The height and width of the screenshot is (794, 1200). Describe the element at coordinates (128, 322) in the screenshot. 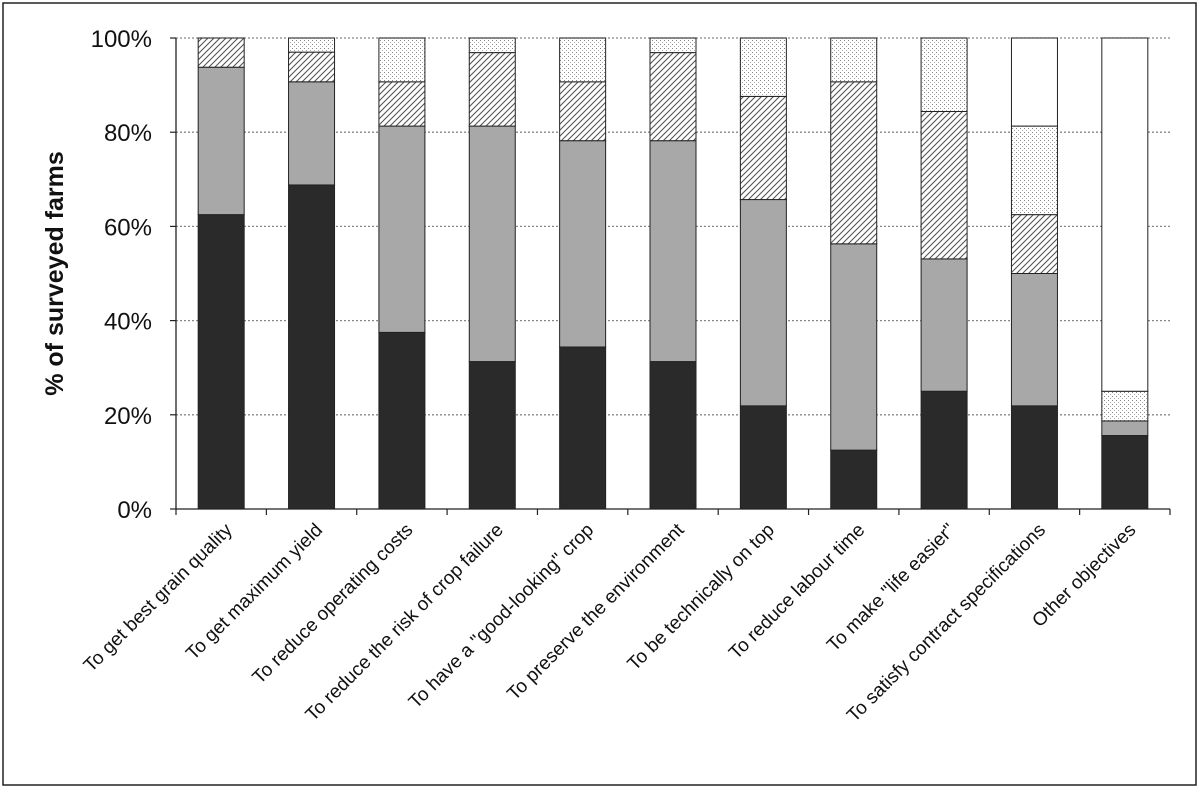

I see `y-tick-label: 40%` at that location.